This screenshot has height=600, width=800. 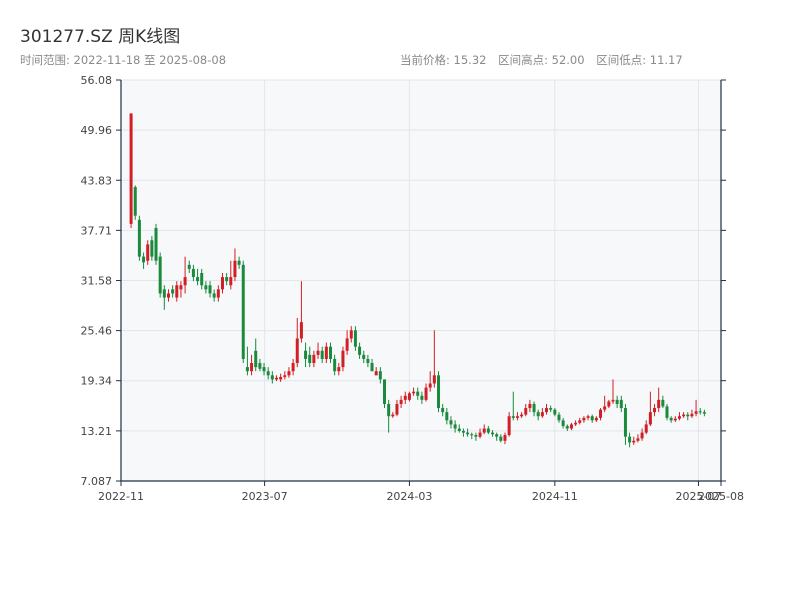 What do you see at coordinates (97, 431) in the screenshot?
I see `y-tick-label: 13.21` at bounding box center [97, 431].